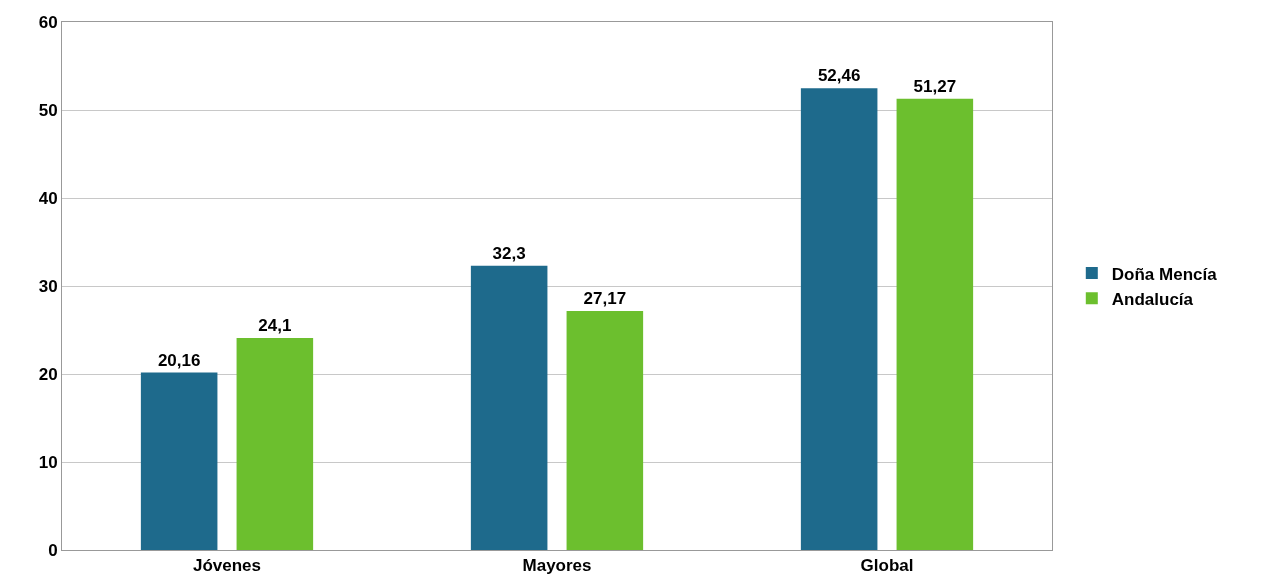 Image resolution: width=1284 pixels, height=588 pixels. Describe the element at coordinates (48, 110) in the screenshot. I see `y-tick-label: 50` at that location.